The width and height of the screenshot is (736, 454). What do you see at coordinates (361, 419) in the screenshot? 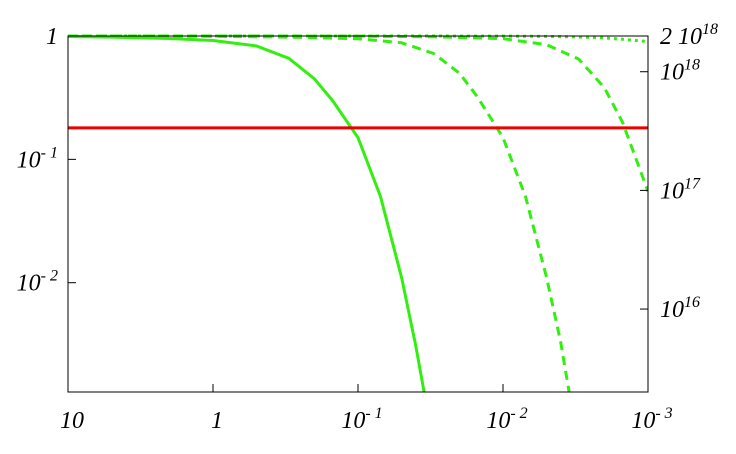
I see `x-tick-label-2: 10- 1` at bounding box center [361, 419].